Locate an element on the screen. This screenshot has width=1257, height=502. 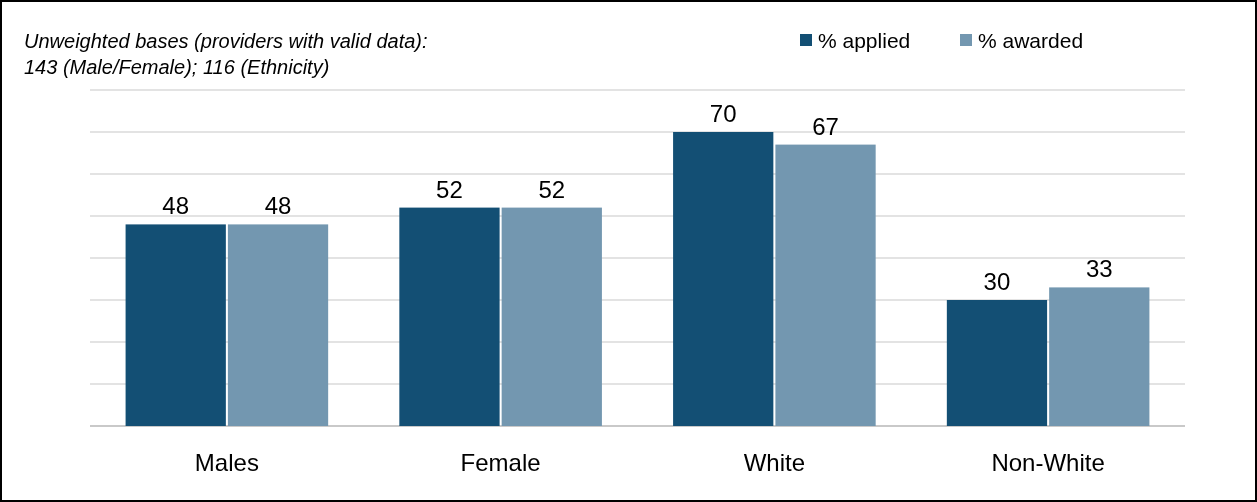
data-label: 67 is located at coordinates (825, 126).